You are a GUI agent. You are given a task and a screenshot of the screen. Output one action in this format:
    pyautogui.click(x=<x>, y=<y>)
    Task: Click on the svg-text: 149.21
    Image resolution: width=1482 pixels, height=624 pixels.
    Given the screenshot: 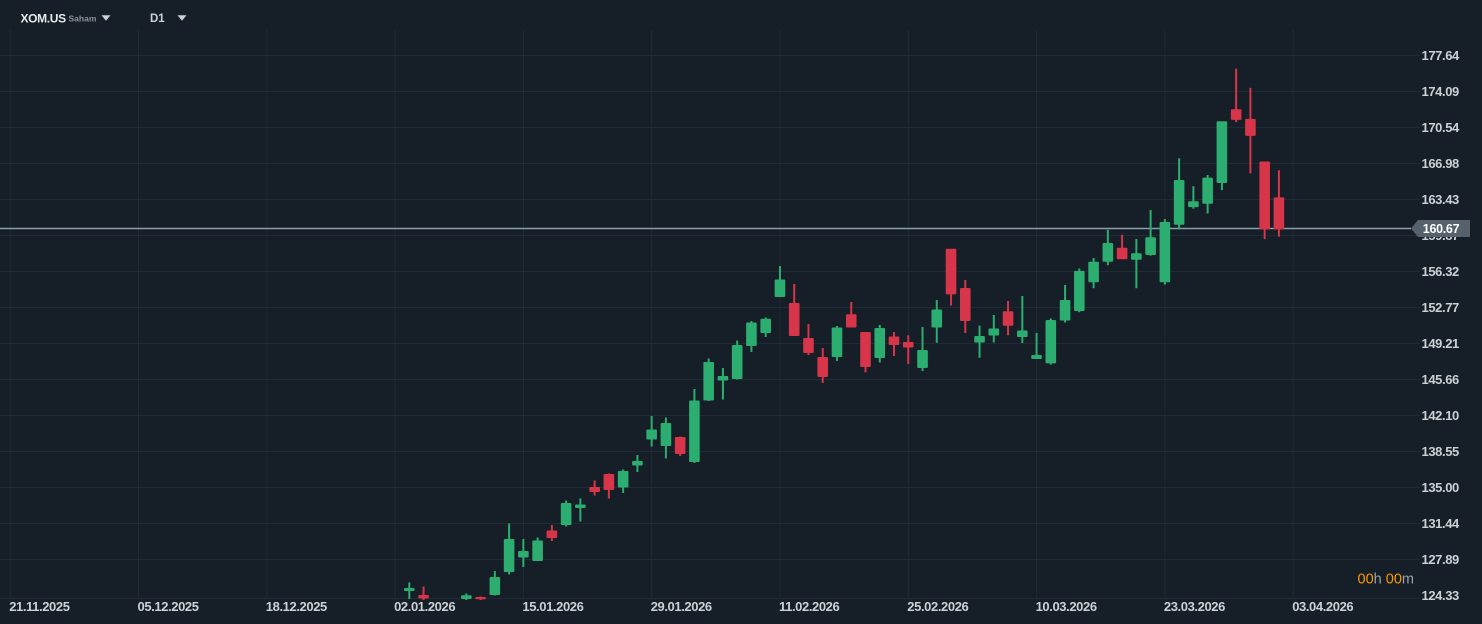 What is the action you would take?
    pyautogui.click(x=1441, y=343)
    